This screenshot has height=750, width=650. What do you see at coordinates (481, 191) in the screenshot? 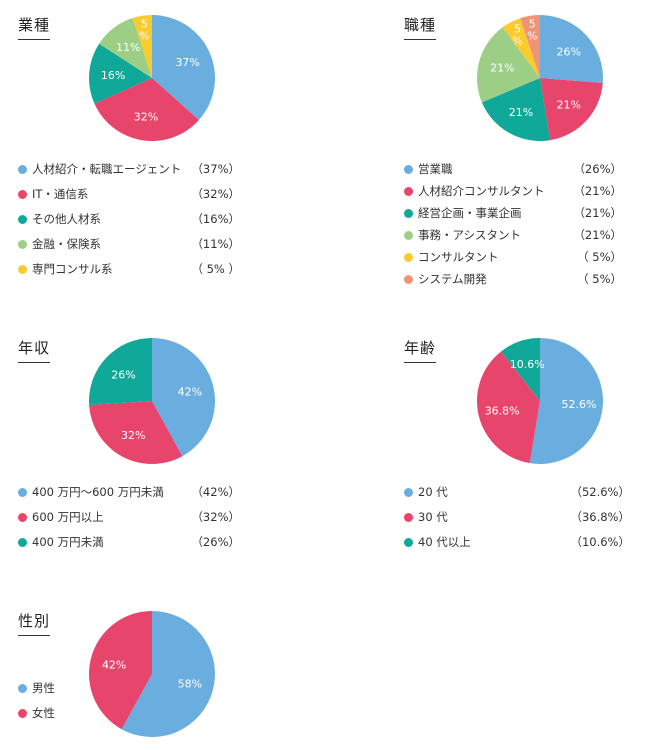
I see `legend-label: 人材紹介コンサルタント` at bounding box center [481, 191].